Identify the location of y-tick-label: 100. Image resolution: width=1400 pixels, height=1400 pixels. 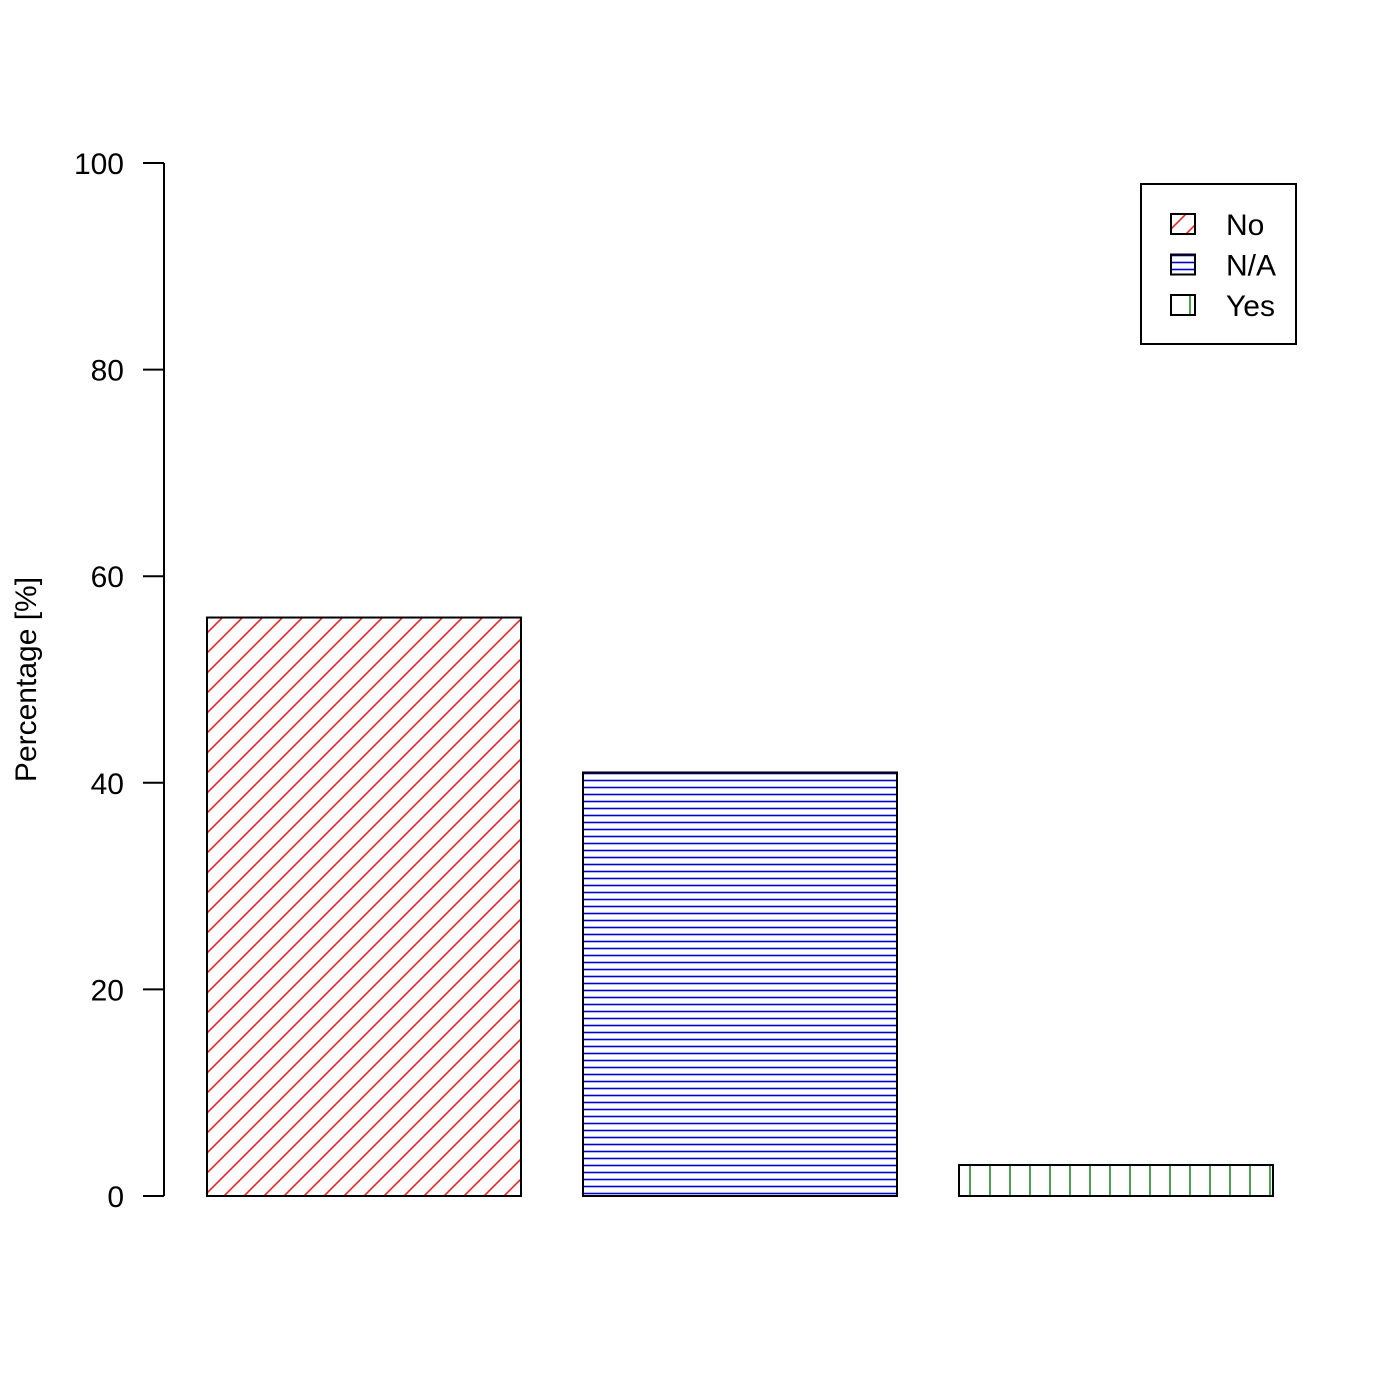
(99, 164).